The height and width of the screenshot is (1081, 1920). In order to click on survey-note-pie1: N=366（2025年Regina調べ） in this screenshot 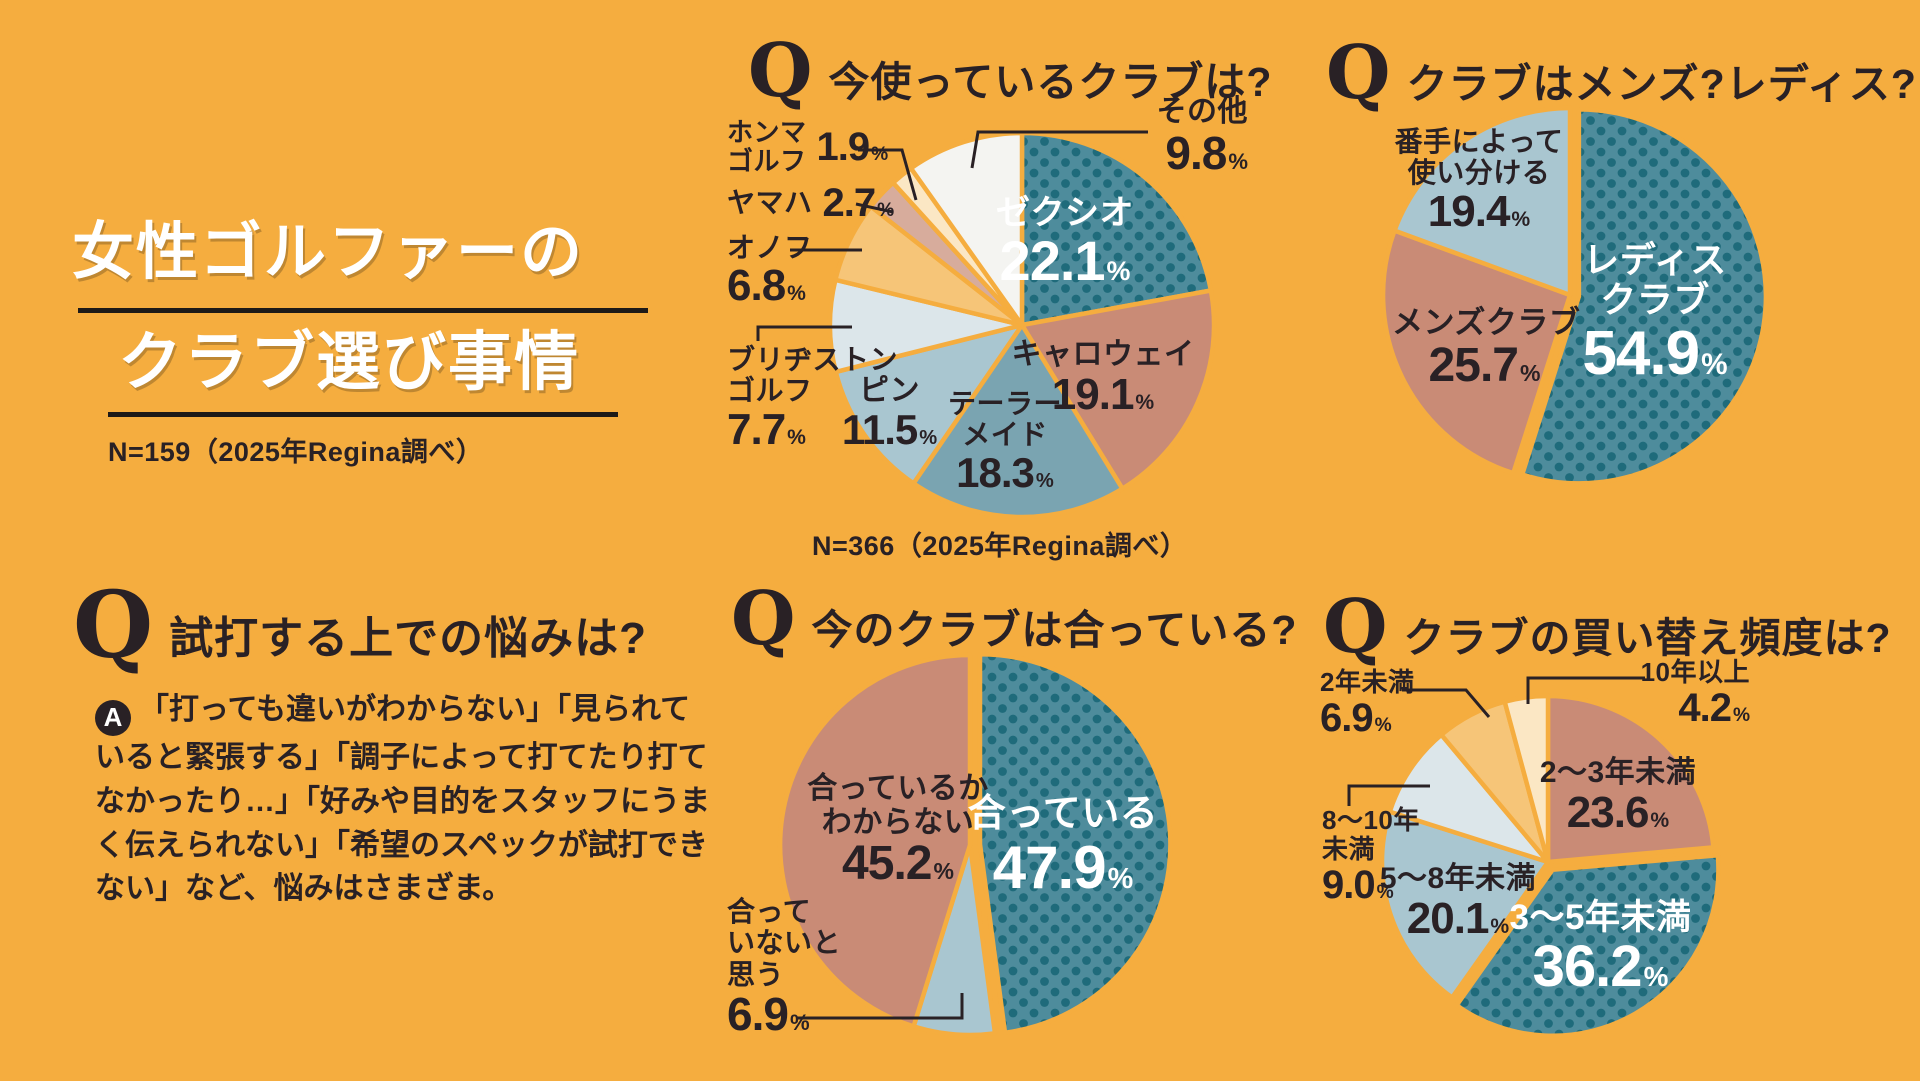, I will do `click(1000, 546)`.